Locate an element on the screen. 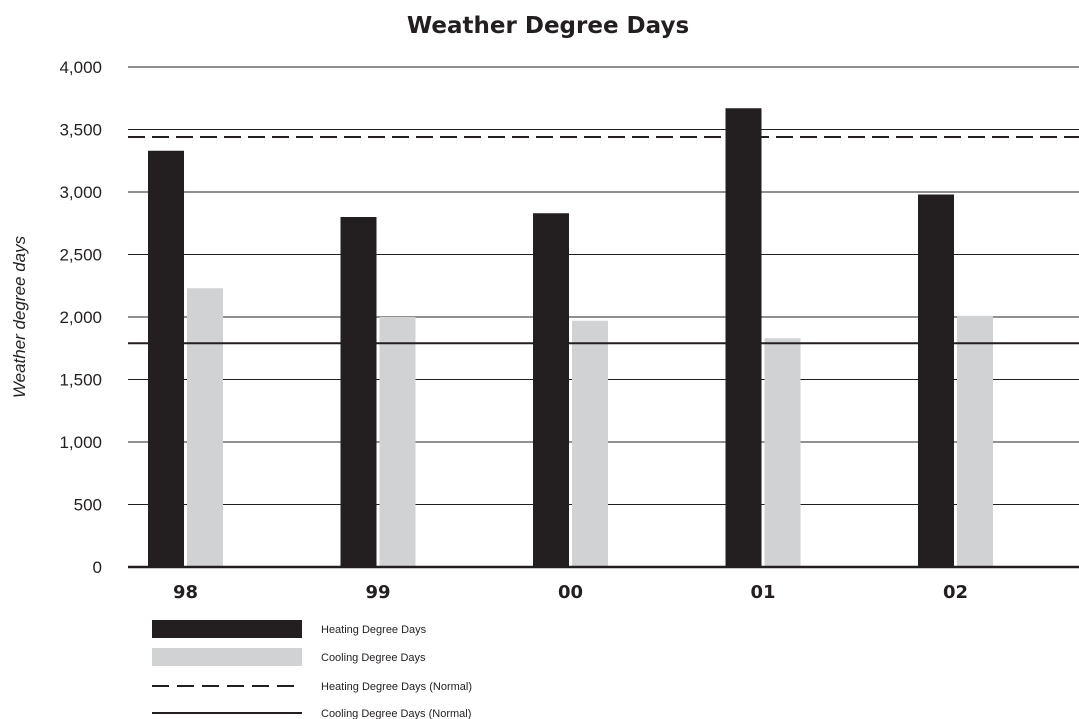  y-tick-label: 2,000 is located at coordinates (80, 317).